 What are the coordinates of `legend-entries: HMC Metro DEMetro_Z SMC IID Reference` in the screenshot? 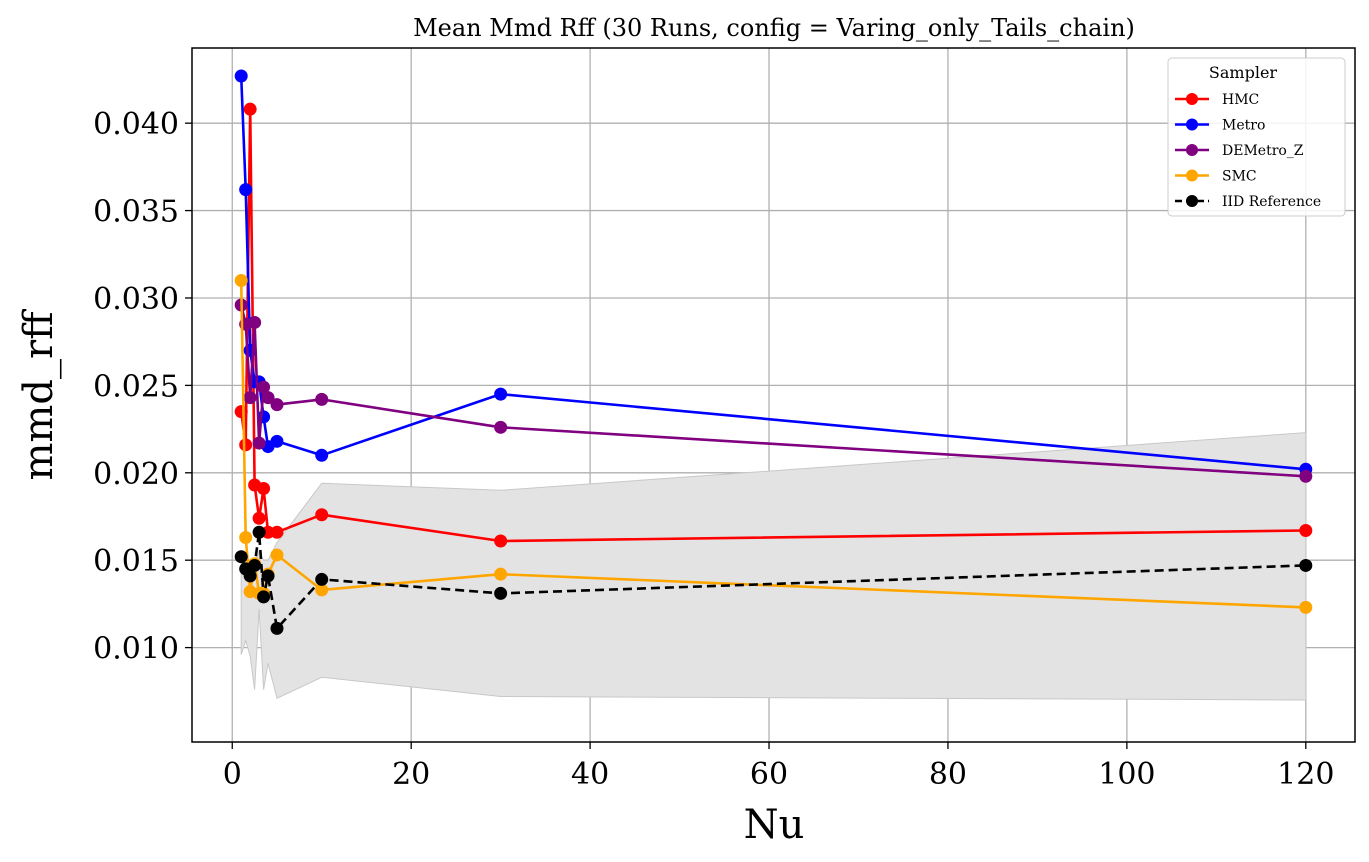 It's located at (1248, 151).